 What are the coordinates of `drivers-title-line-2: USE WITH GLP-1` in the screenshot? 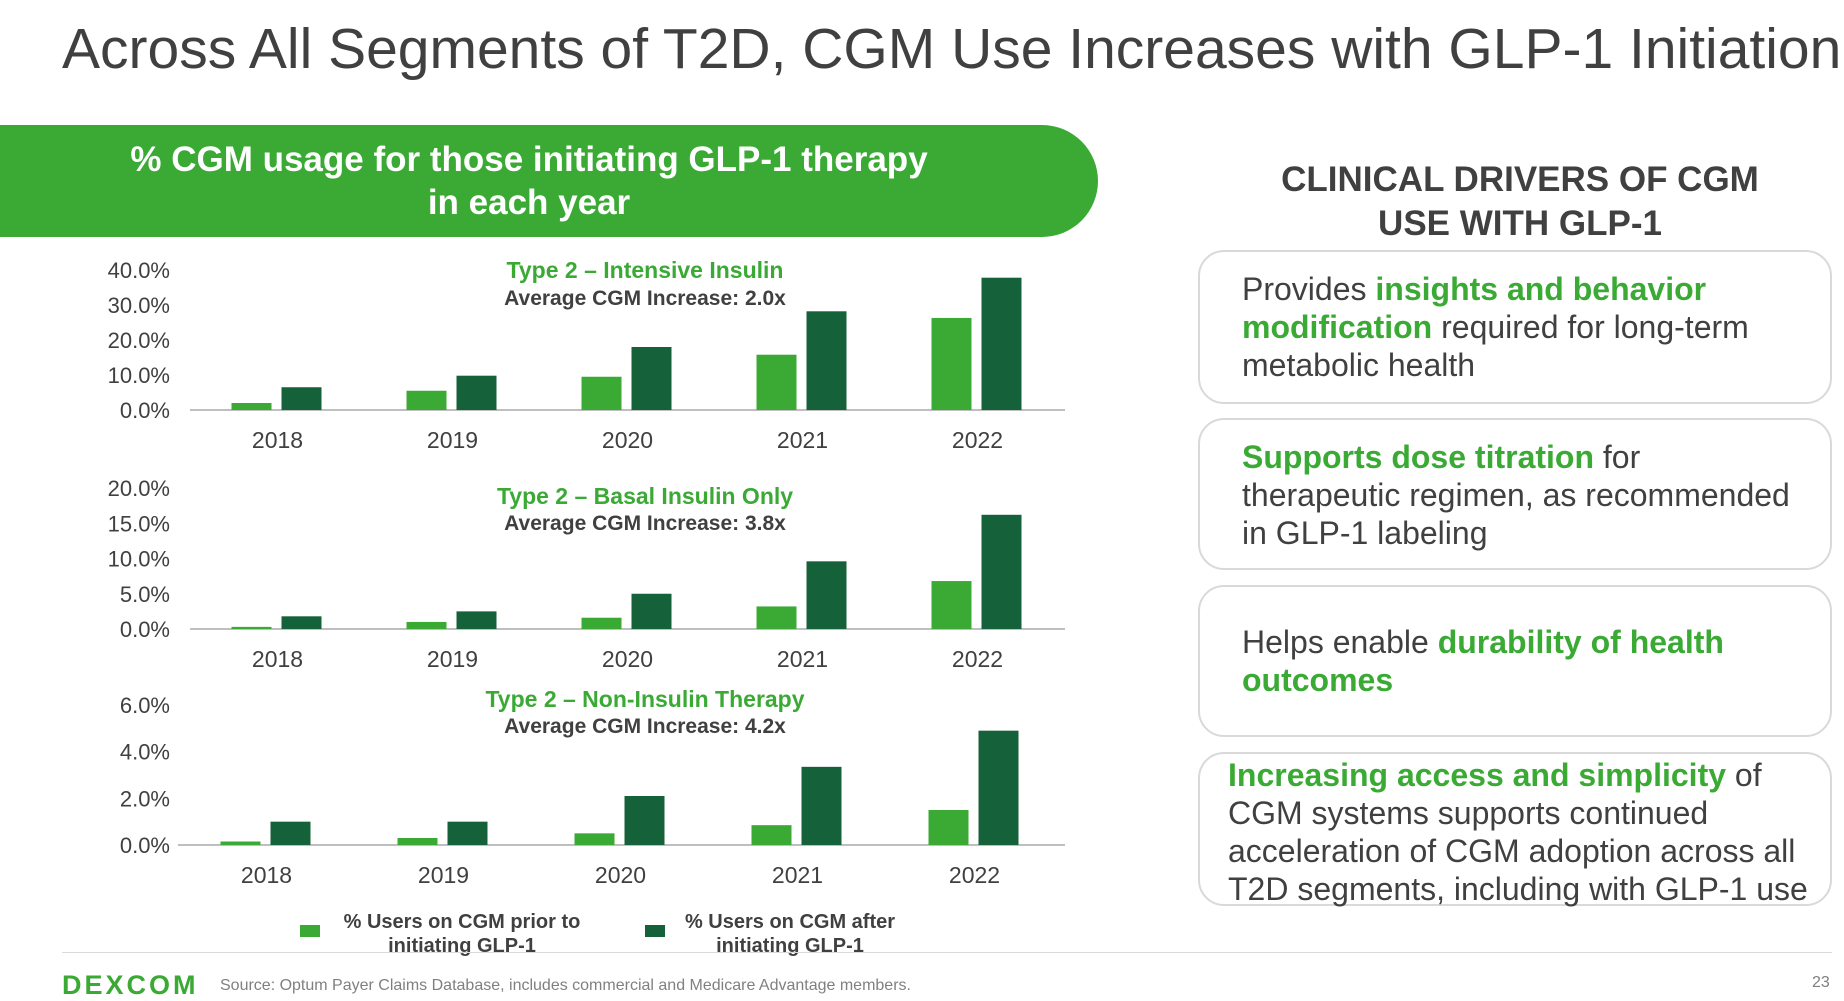 It's located at (1520, 223).